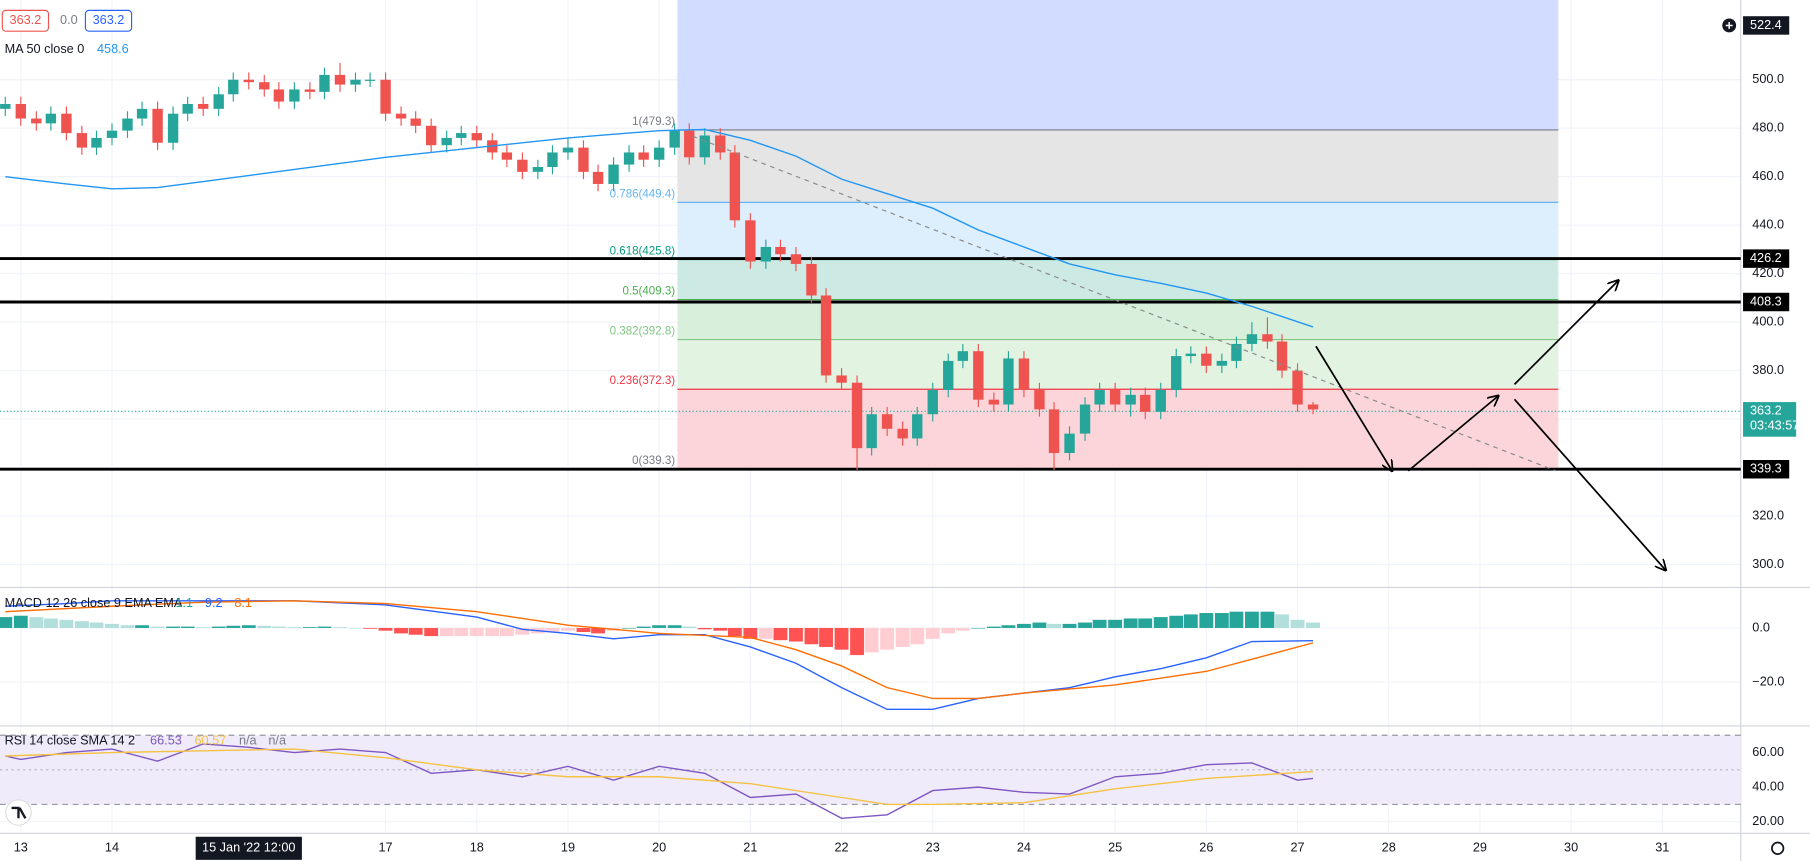 The height and width of the screenshot is (861, 1810). I want to click on fib-label: 0.5(409.3), so click(649, 292).